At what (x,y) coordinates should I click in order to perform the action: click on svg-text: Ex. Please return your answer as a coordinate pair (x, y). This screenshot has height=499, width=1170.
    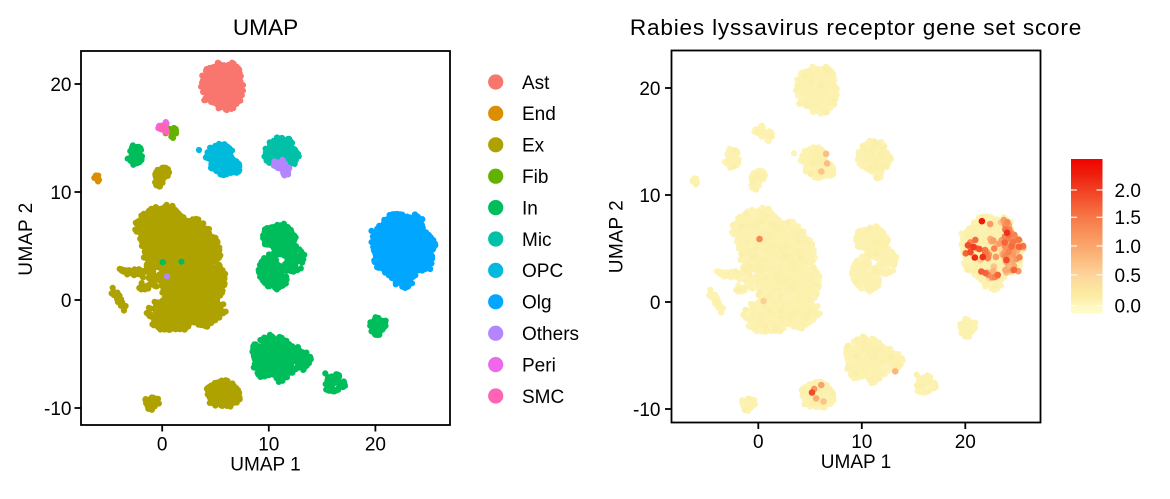
    Looking at the image, I should click on (533, 146).